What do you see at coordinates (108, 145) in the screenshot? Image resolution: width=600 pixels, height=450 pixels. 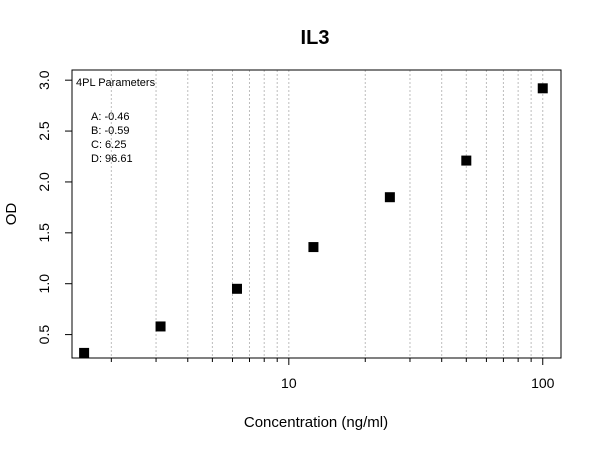 I see `parameter-c: C: 6.25` at bounding box center [108, 145].